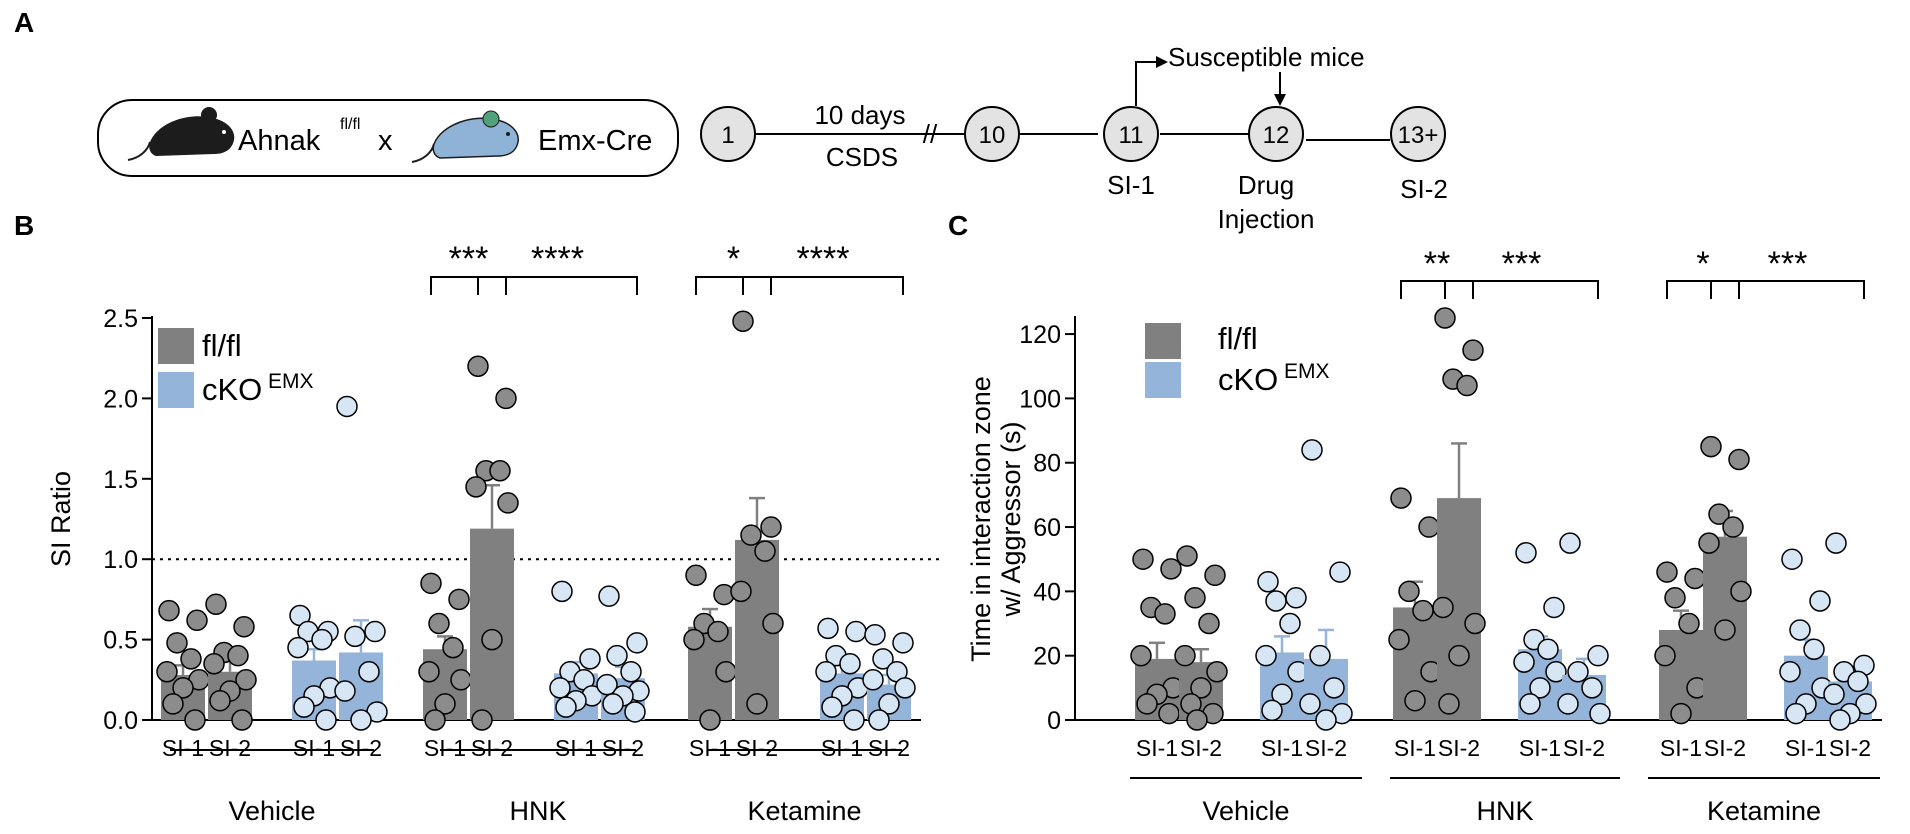 The width and height of the screenshot is (1910, 834). What do you see at coordinates (733, 259) in the screenshot?
I see `significance-stars: *` at bounding box center [733, 259].